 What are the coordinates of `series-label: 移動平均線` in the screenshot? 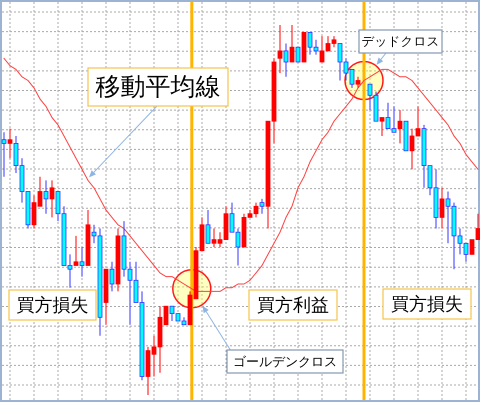 It's located at (158, 87).